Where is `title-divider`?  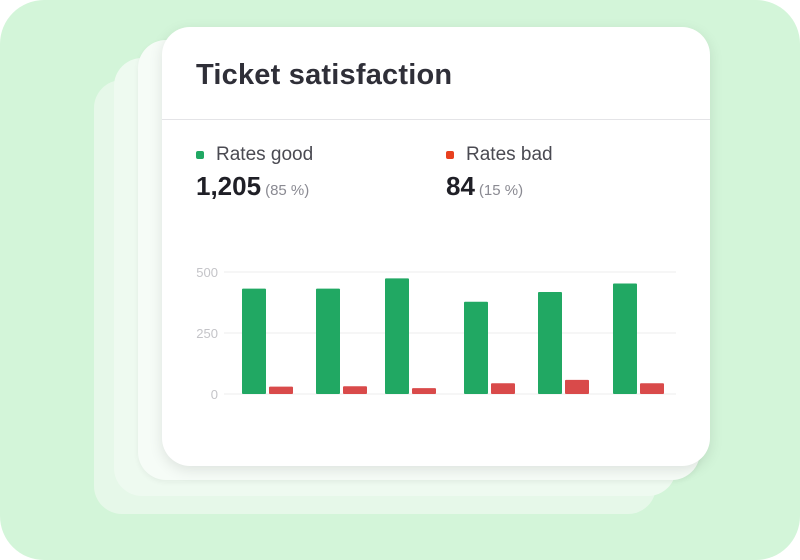
title-divider is located at coordinates (436, 119).